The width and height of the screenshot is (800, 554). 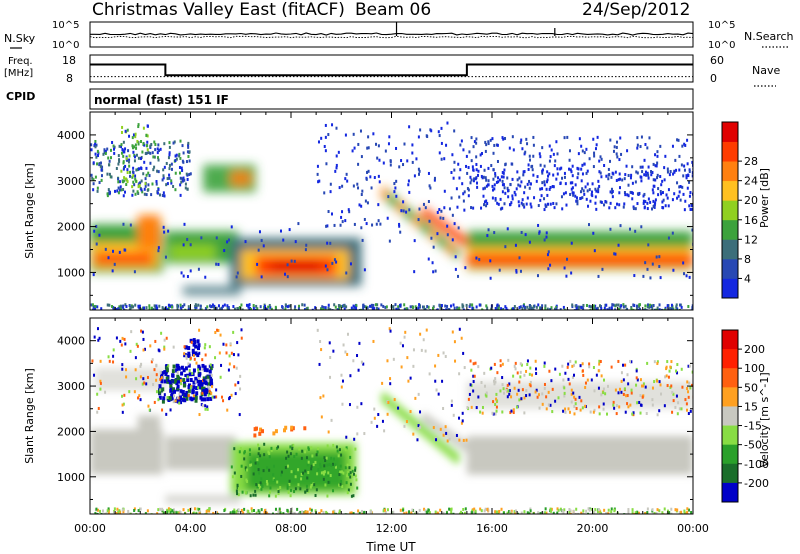 I want to click on noise-right-top-tick: 10^5, so click(x=721, y=25).